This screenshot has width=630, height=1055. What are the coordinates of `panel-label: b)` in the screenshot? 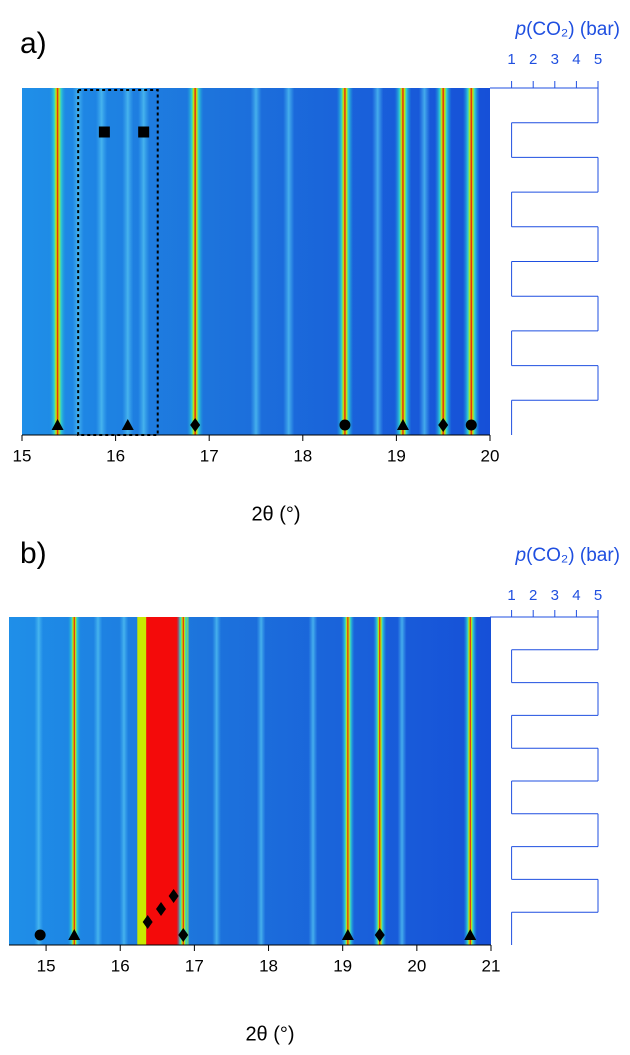 It's located at (33, 553).